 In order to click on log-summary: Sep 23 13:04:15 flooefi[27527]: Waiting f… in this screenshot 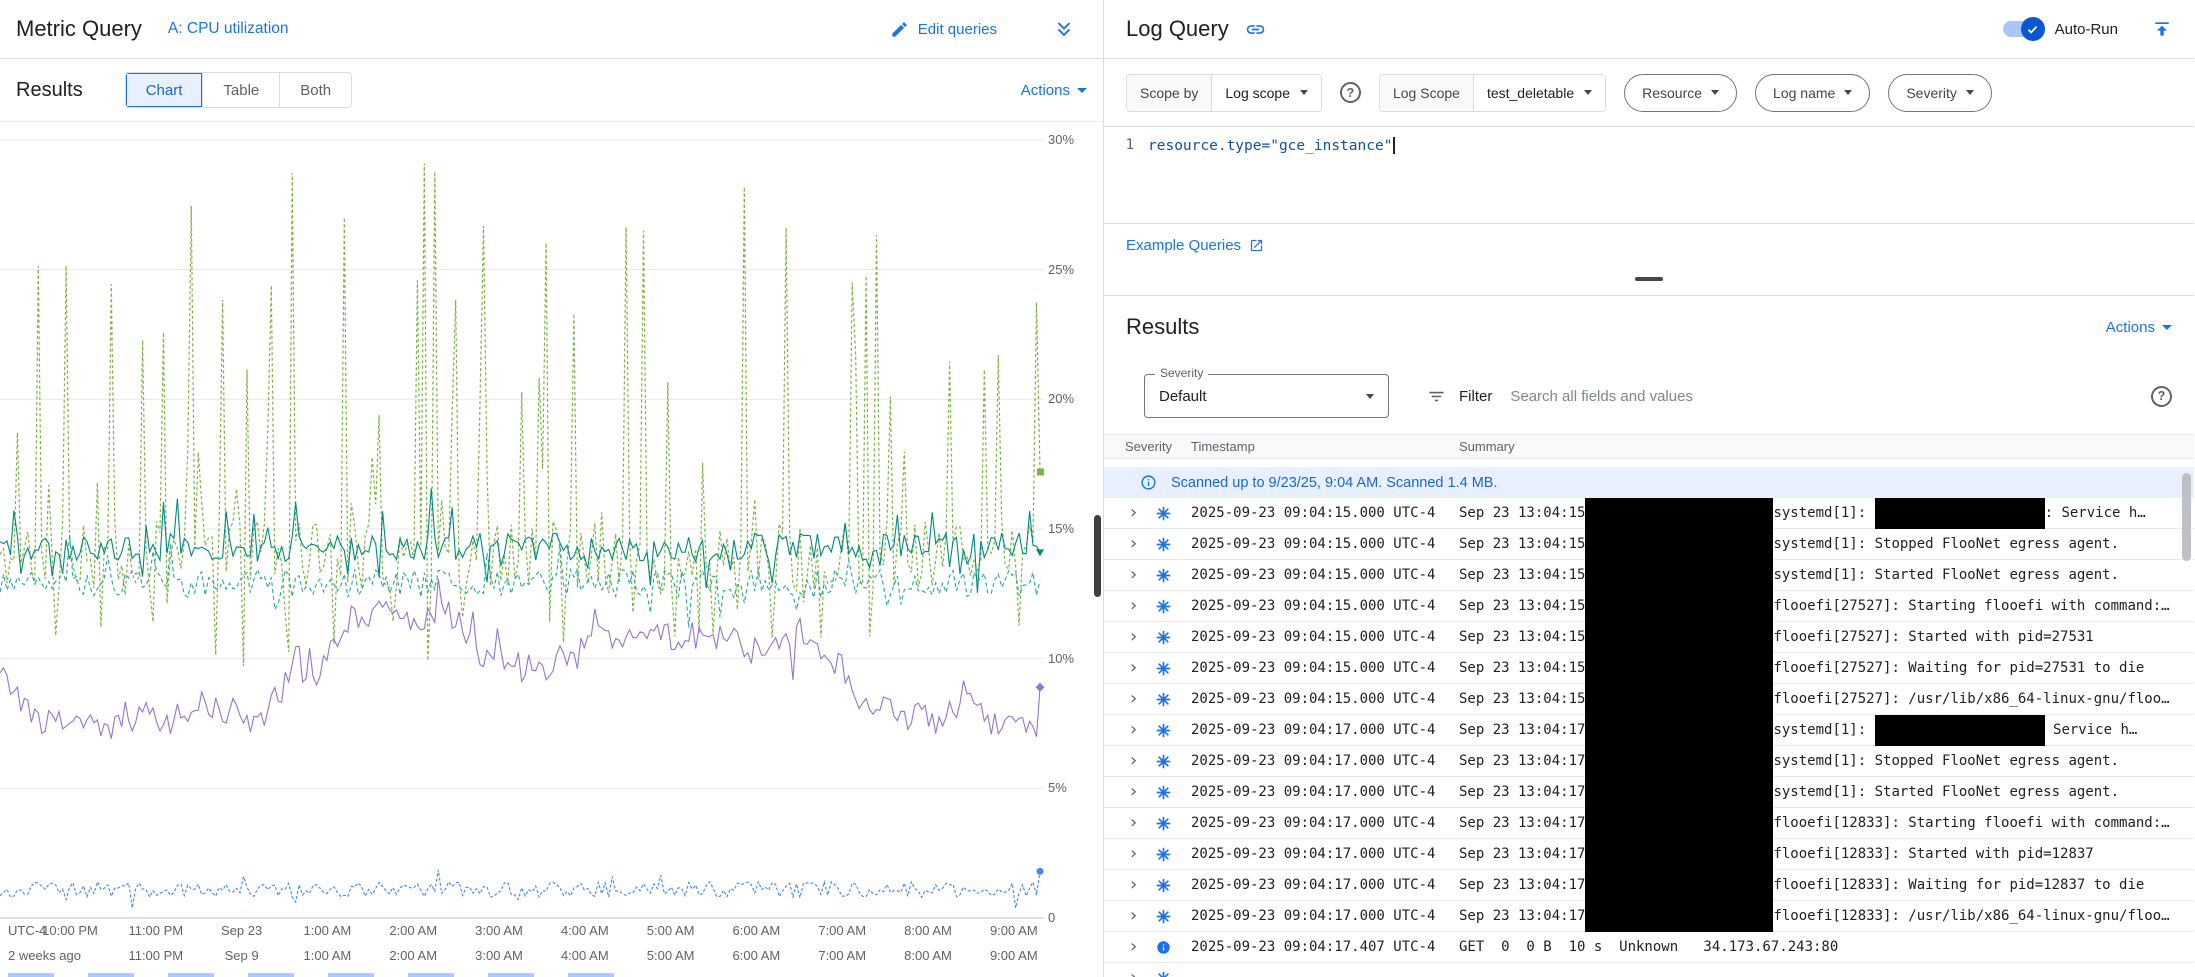, I will do `click(1826, 668)`.